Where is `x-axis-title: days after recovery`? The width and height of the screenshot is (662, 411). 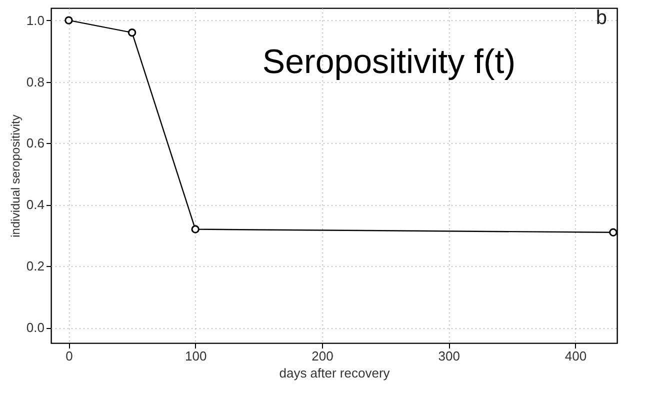
x-axis-title: days after recovery is located at coordinates (334, 373).